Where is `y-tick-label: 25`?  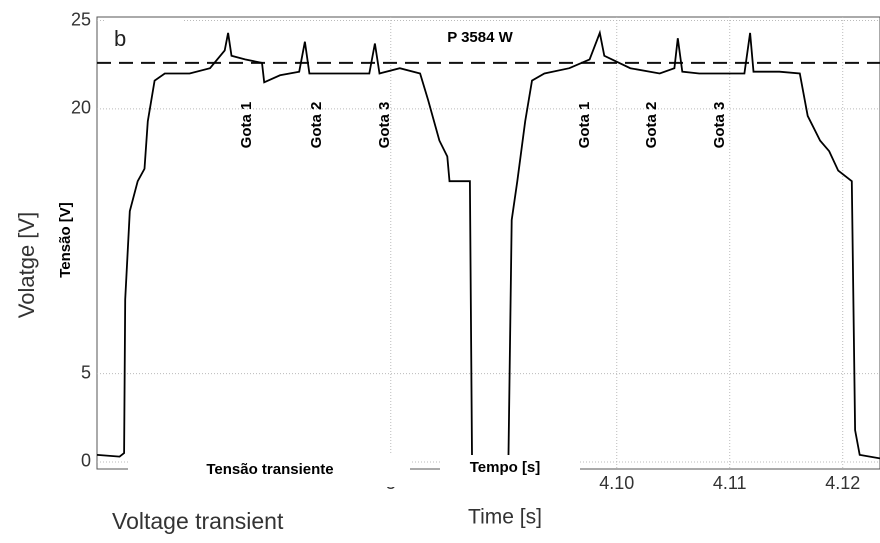
y-tick-label: 25 is located at coordinates (81, 19).